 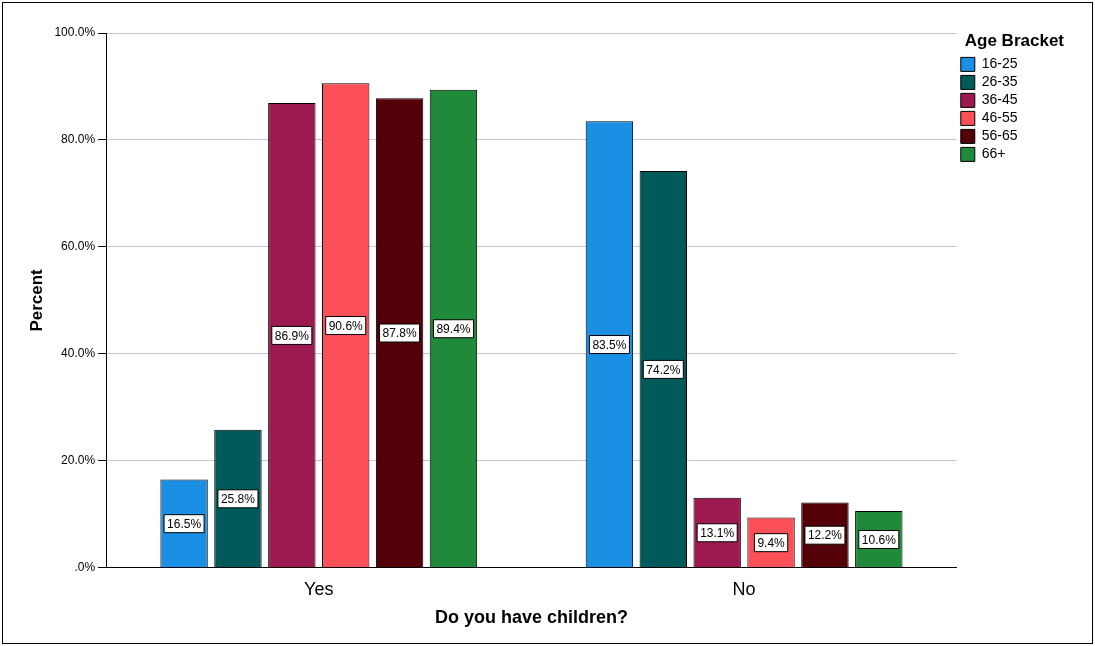 I want to click on data-label: 9.4%, so click(x=771, y=542).